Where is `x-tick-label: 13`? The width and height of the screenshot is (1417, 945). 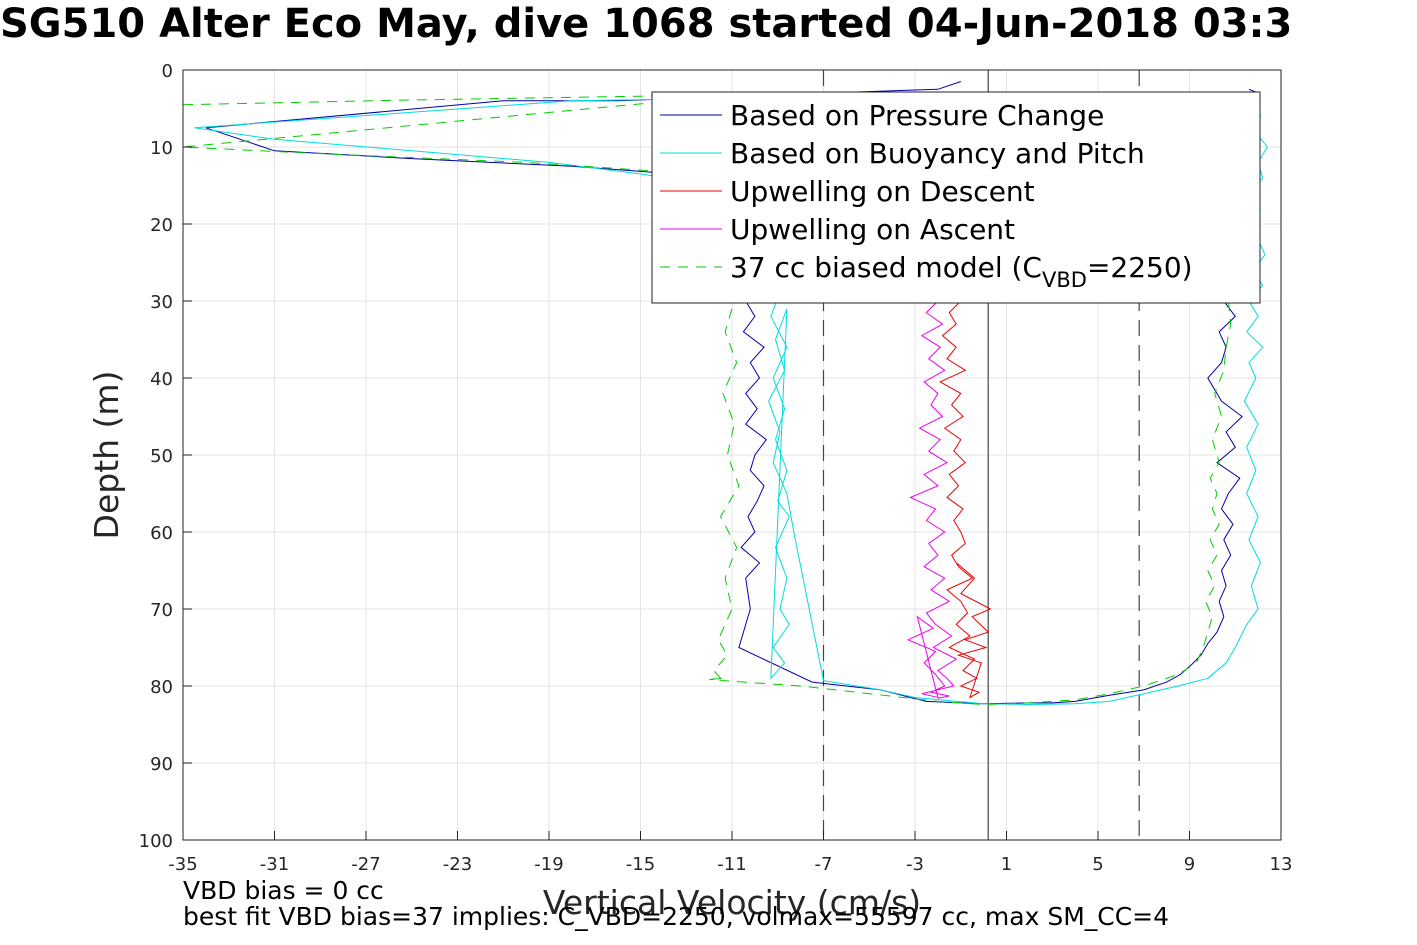
x-tick-label: 13 is located at coordinates (1281, 864).